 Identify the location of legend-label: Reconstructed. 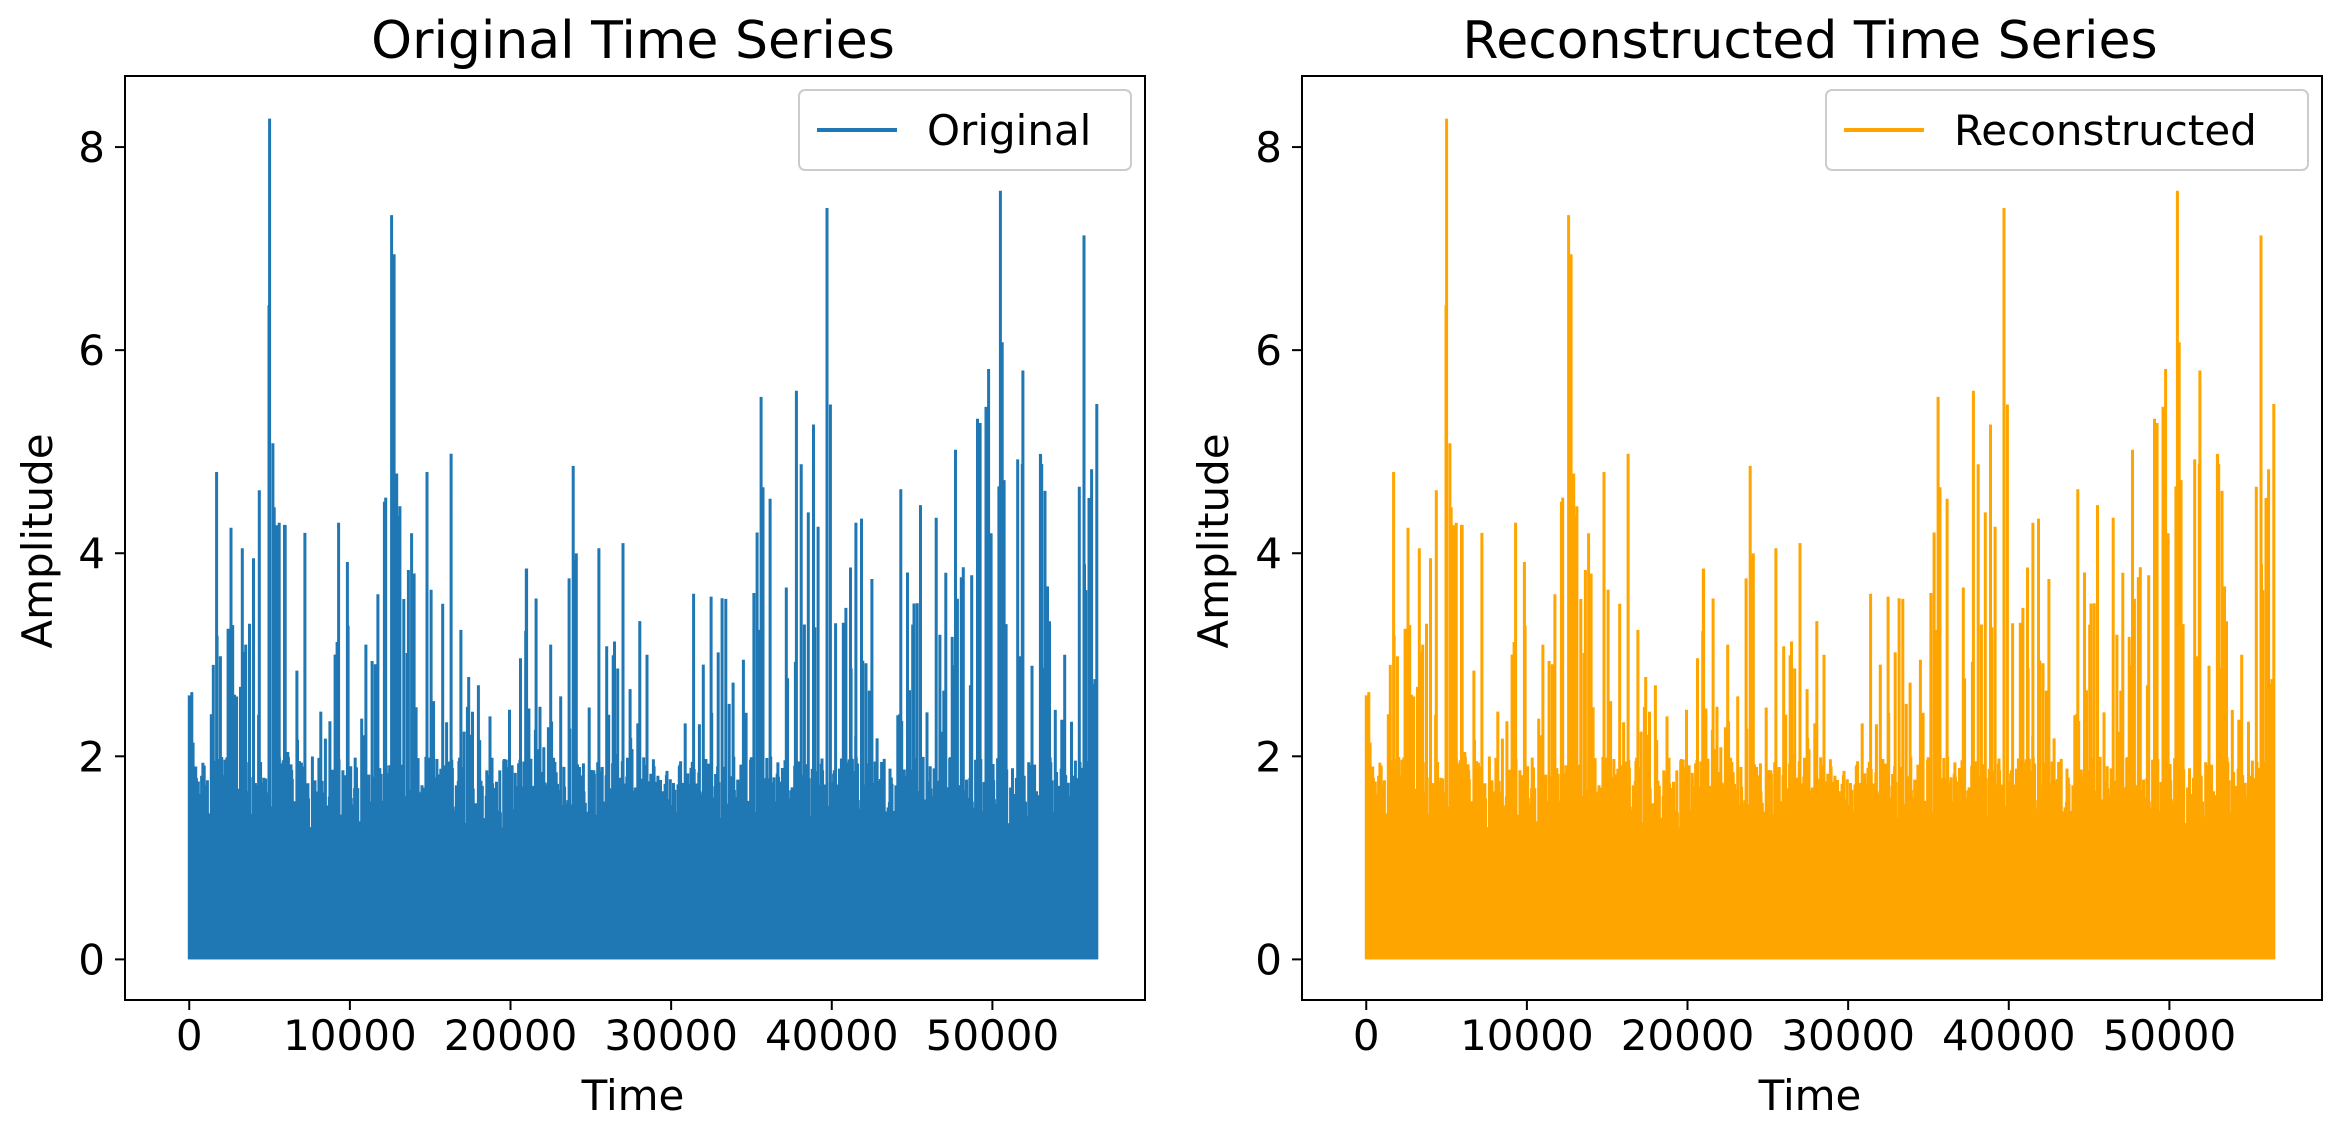
(2105, 130).